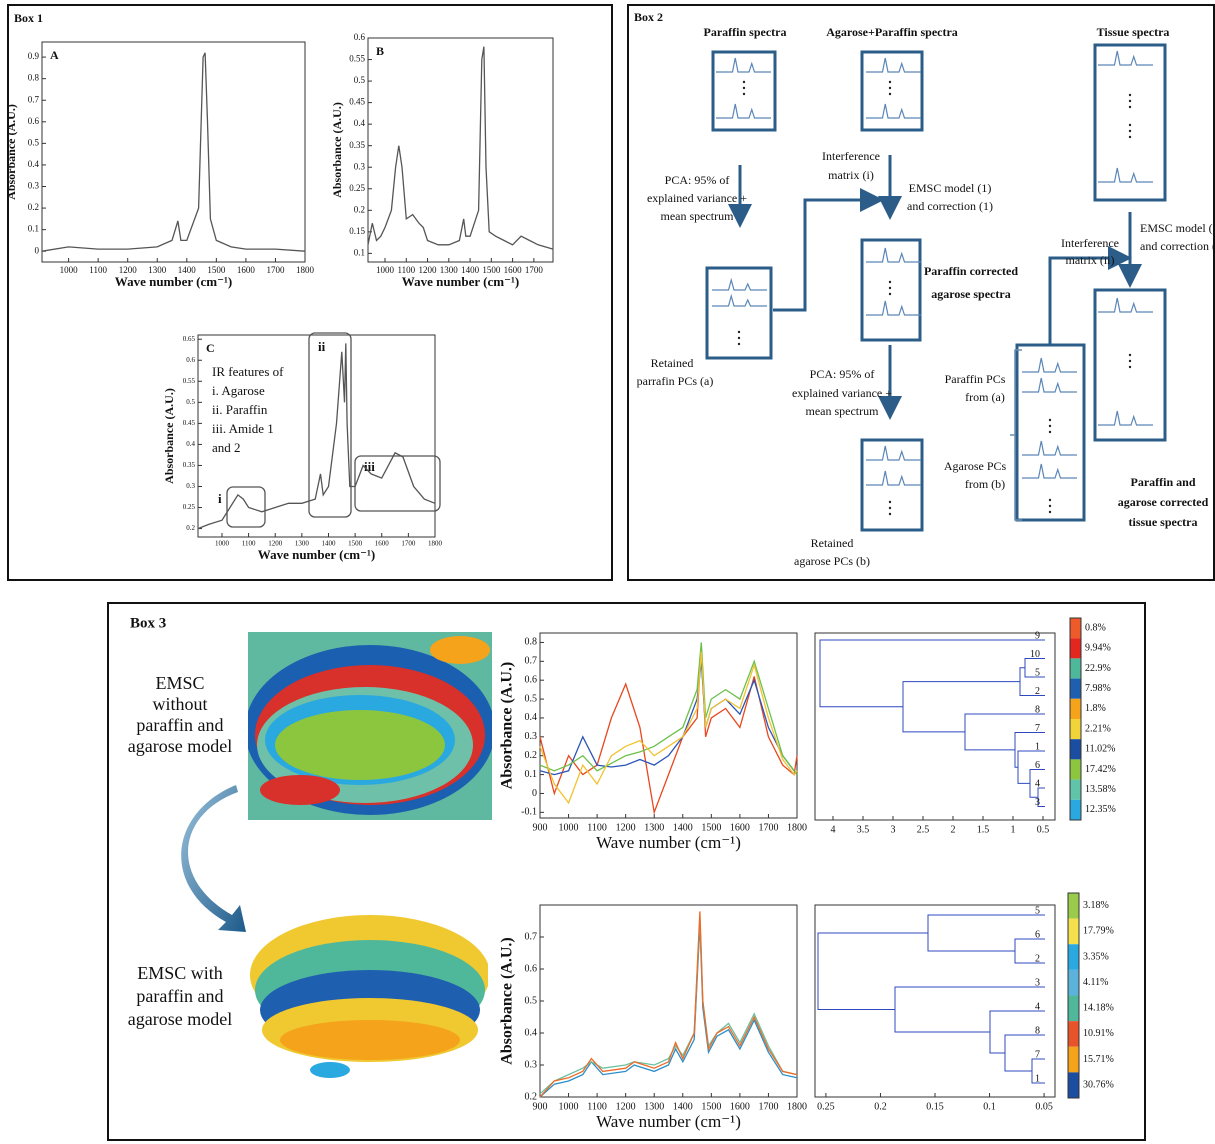  Describe the element at coordinates (34, 56) in the screenshot. I see `y-tick-label: 0.9` at that location.